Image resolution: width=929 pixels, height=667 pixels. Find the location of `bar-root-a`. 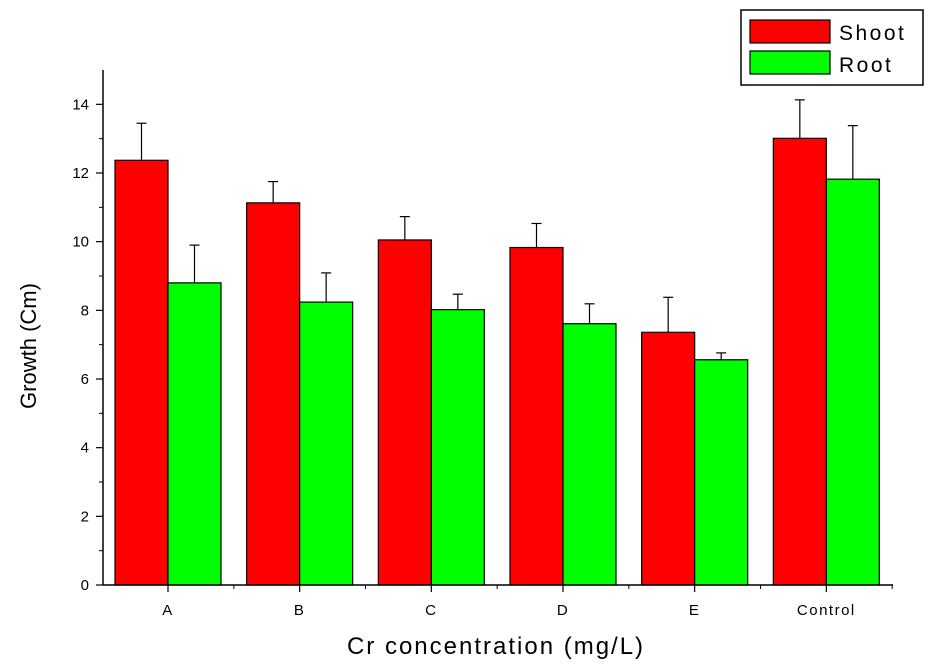

bar-root-a is located at coordinates (194, 434).